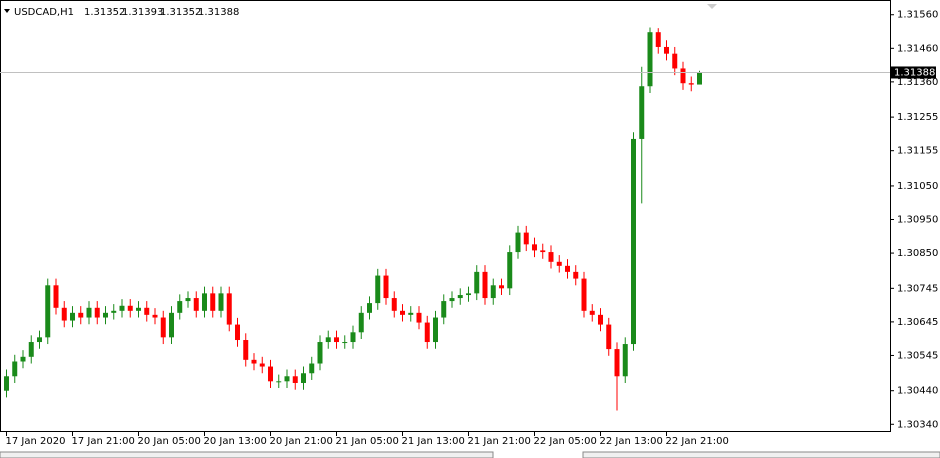 This screenshot has width=940, height=458. Describe the element at coordinates (433, 441) in the screenshot. I see `x-tick-label: 21 Jan 13:00` at that location.